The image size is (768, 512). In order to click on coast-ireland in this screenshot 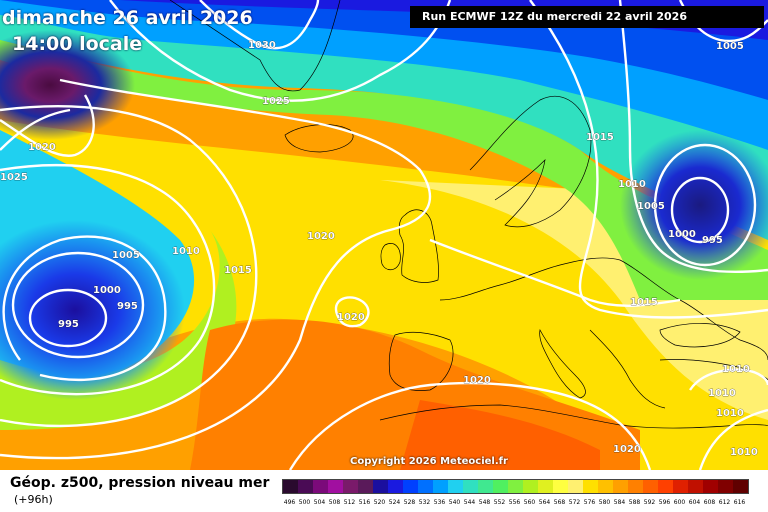, I will do `click(390, 257)`.